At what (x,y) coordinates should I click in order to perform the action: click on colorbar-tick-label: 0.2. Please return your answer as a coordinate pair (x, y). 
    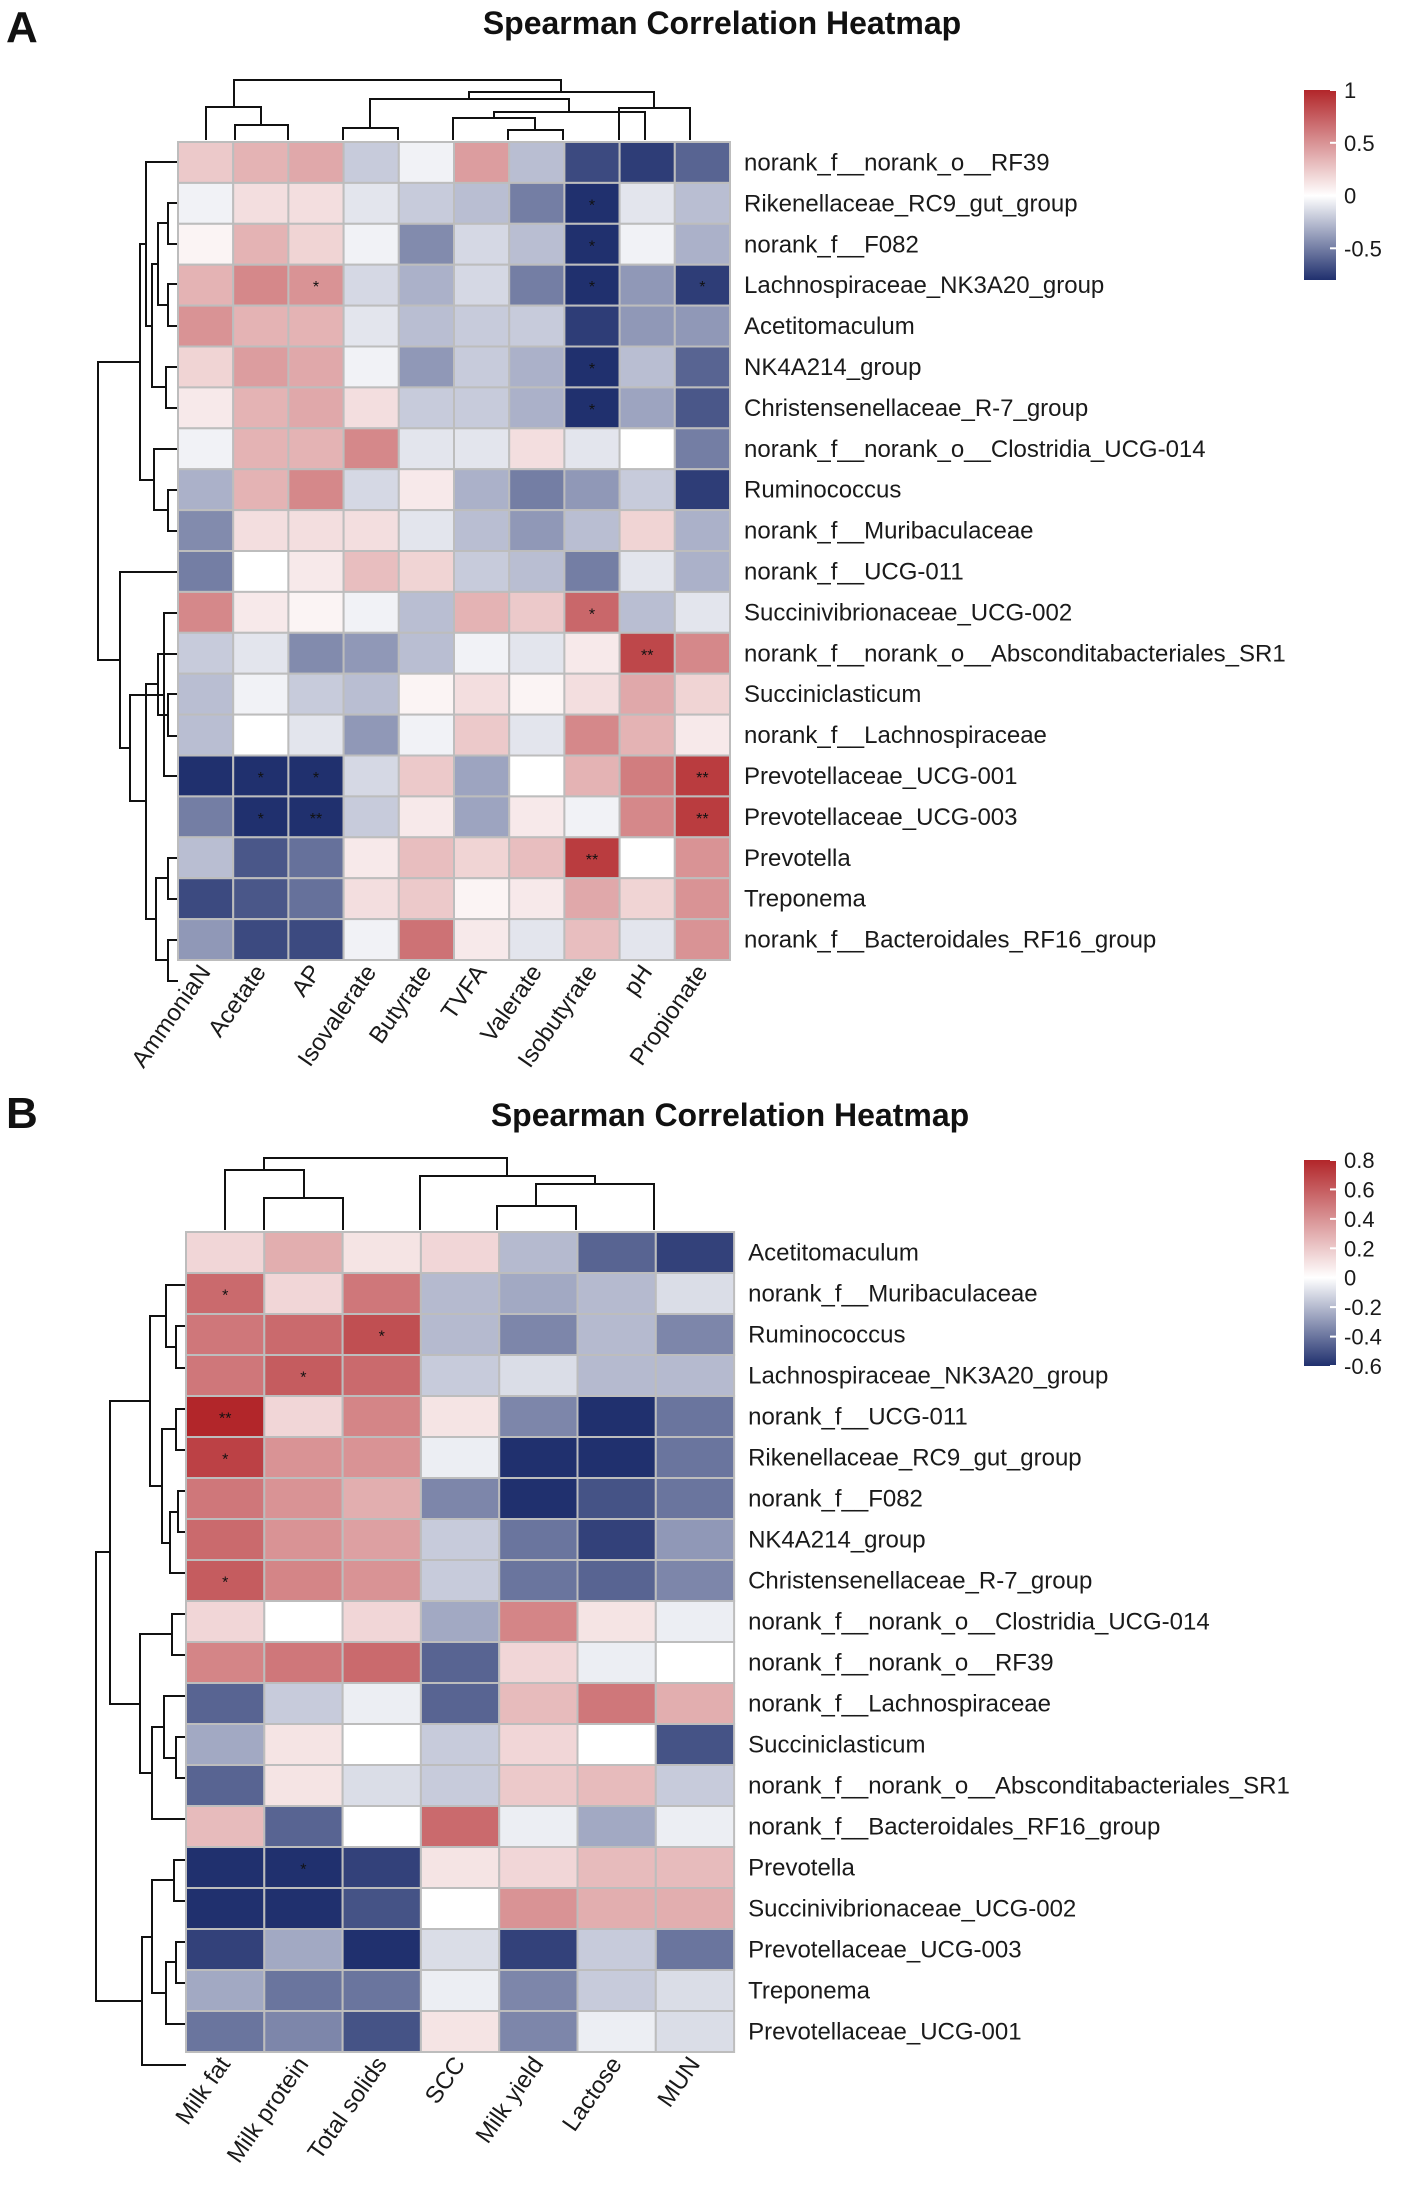
    Looking at the image, I should click on (1359, 1248).